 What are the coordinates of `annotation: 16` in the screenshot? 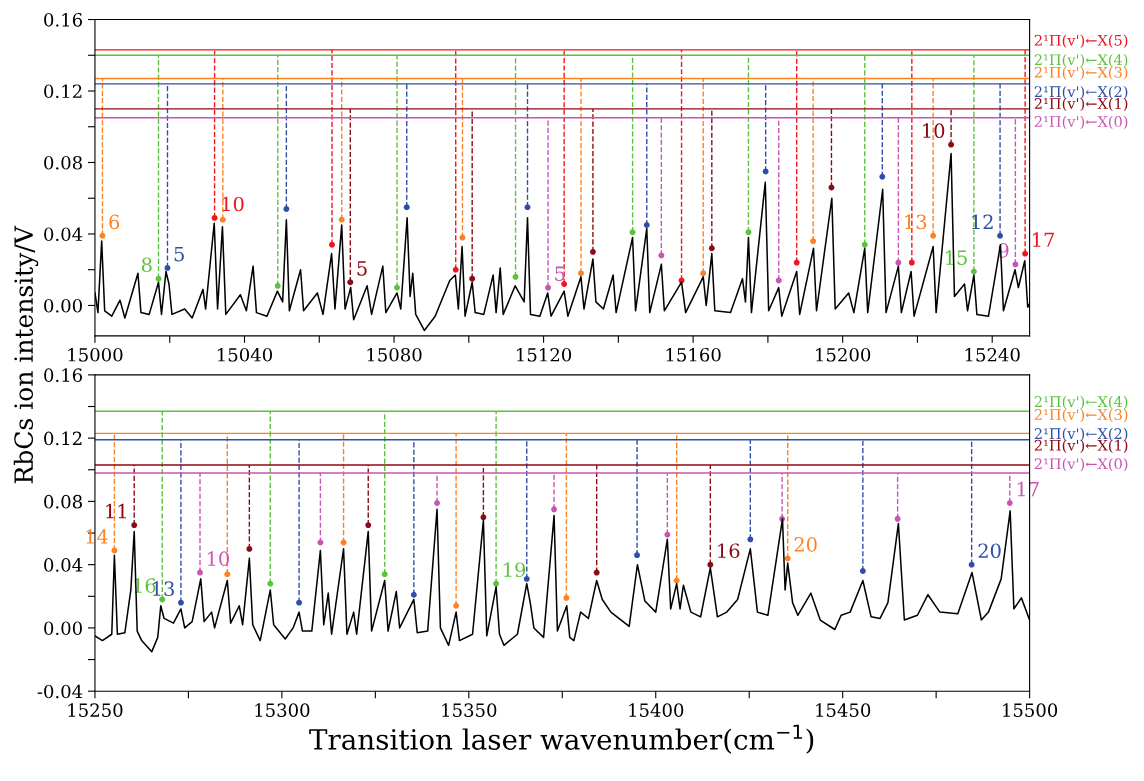 It's located at (729, 551).